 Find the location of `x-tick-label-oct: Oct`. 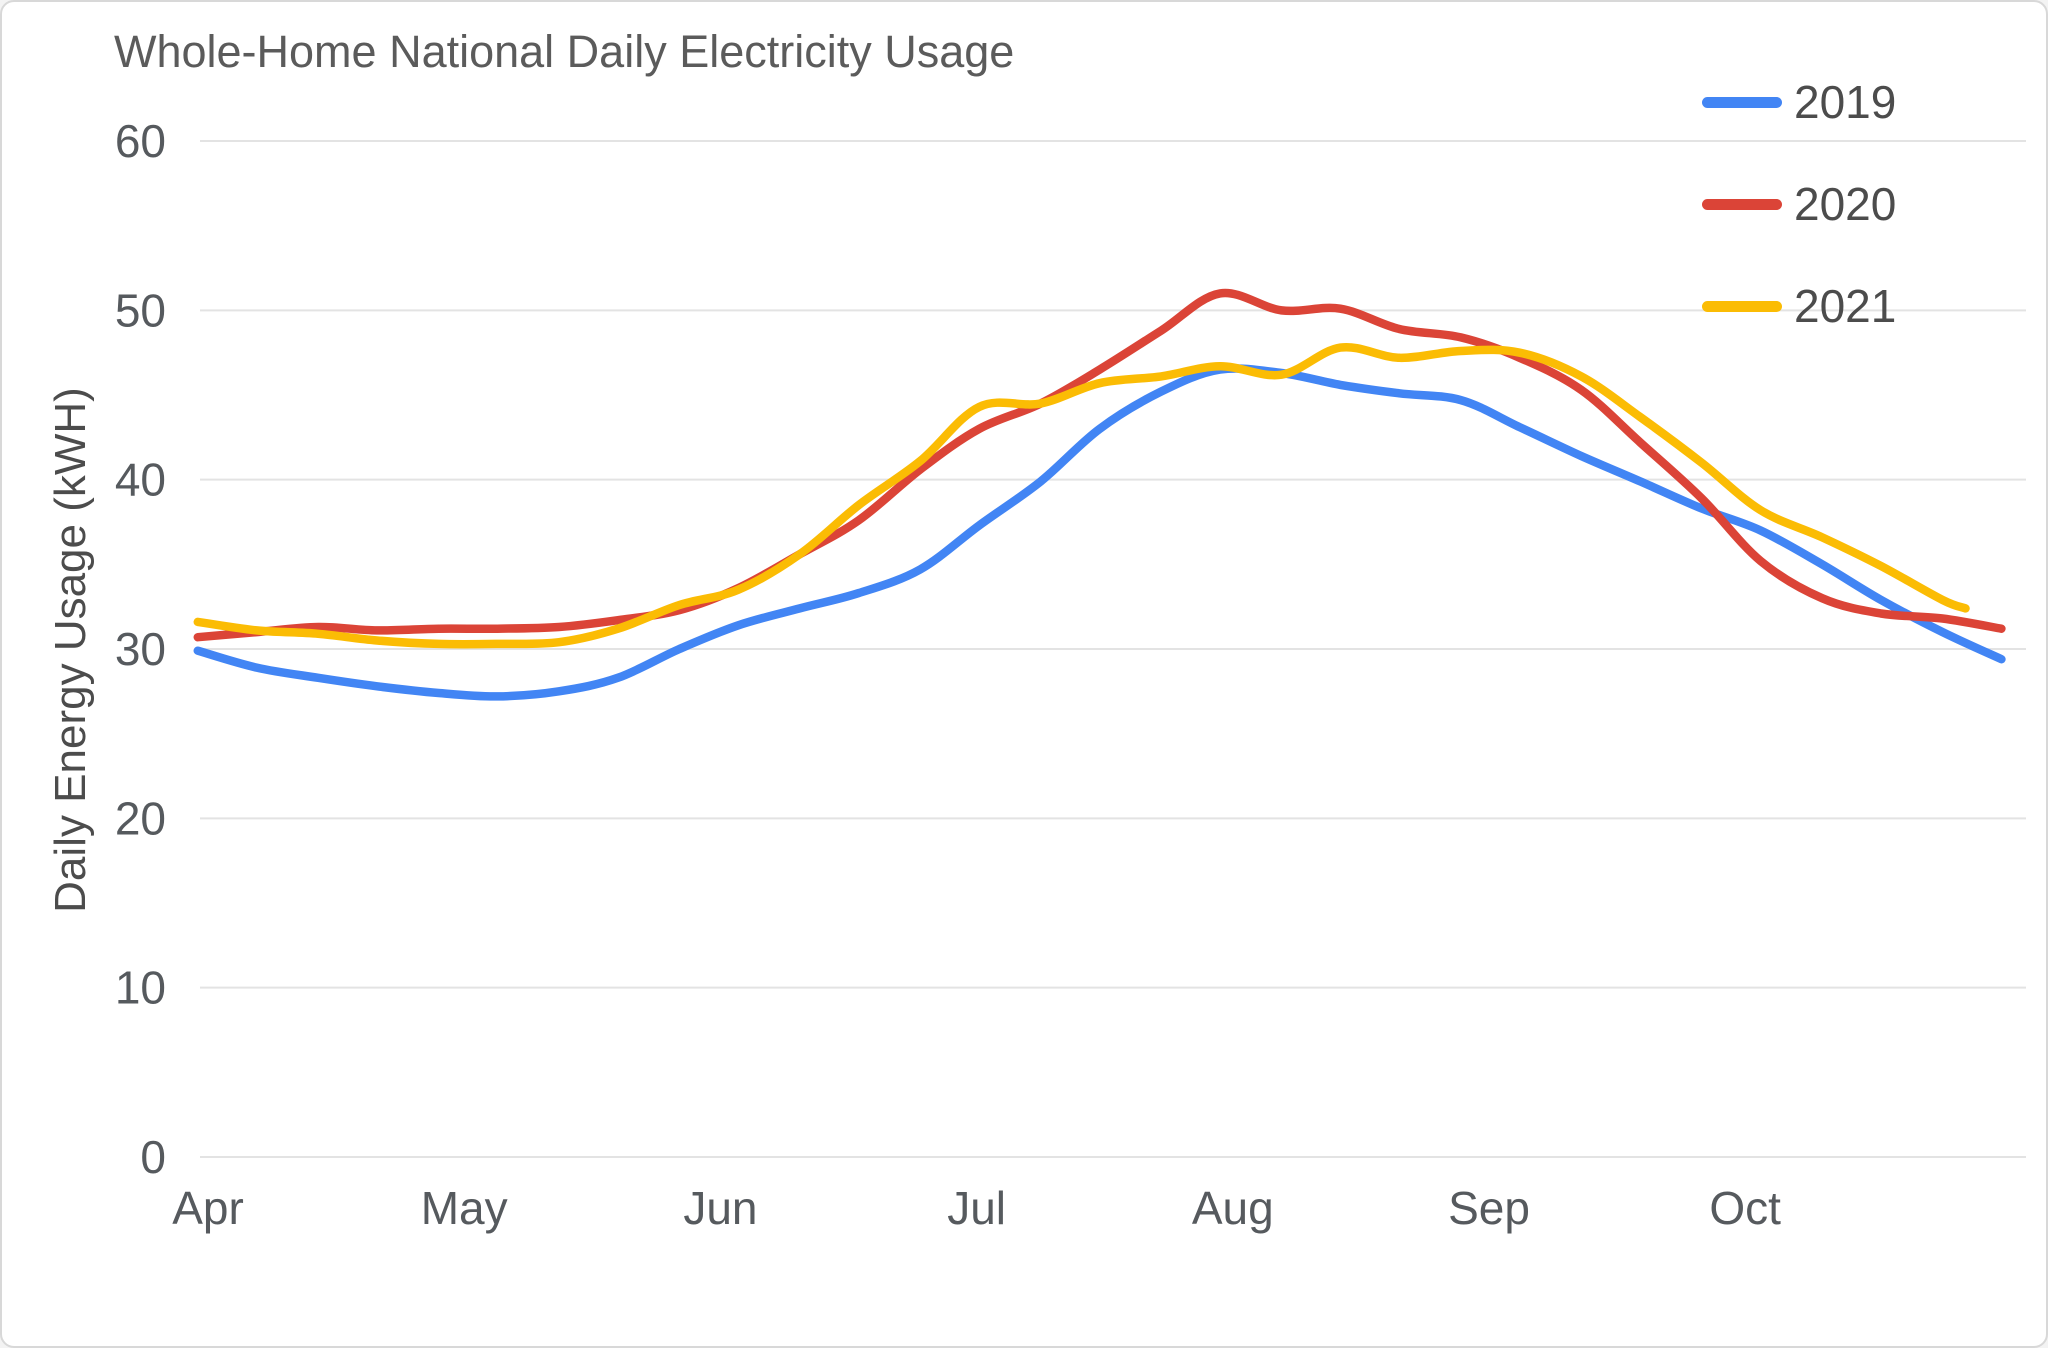

x-tick-label-oct: Oct is located at coordinates (1745, 1208).